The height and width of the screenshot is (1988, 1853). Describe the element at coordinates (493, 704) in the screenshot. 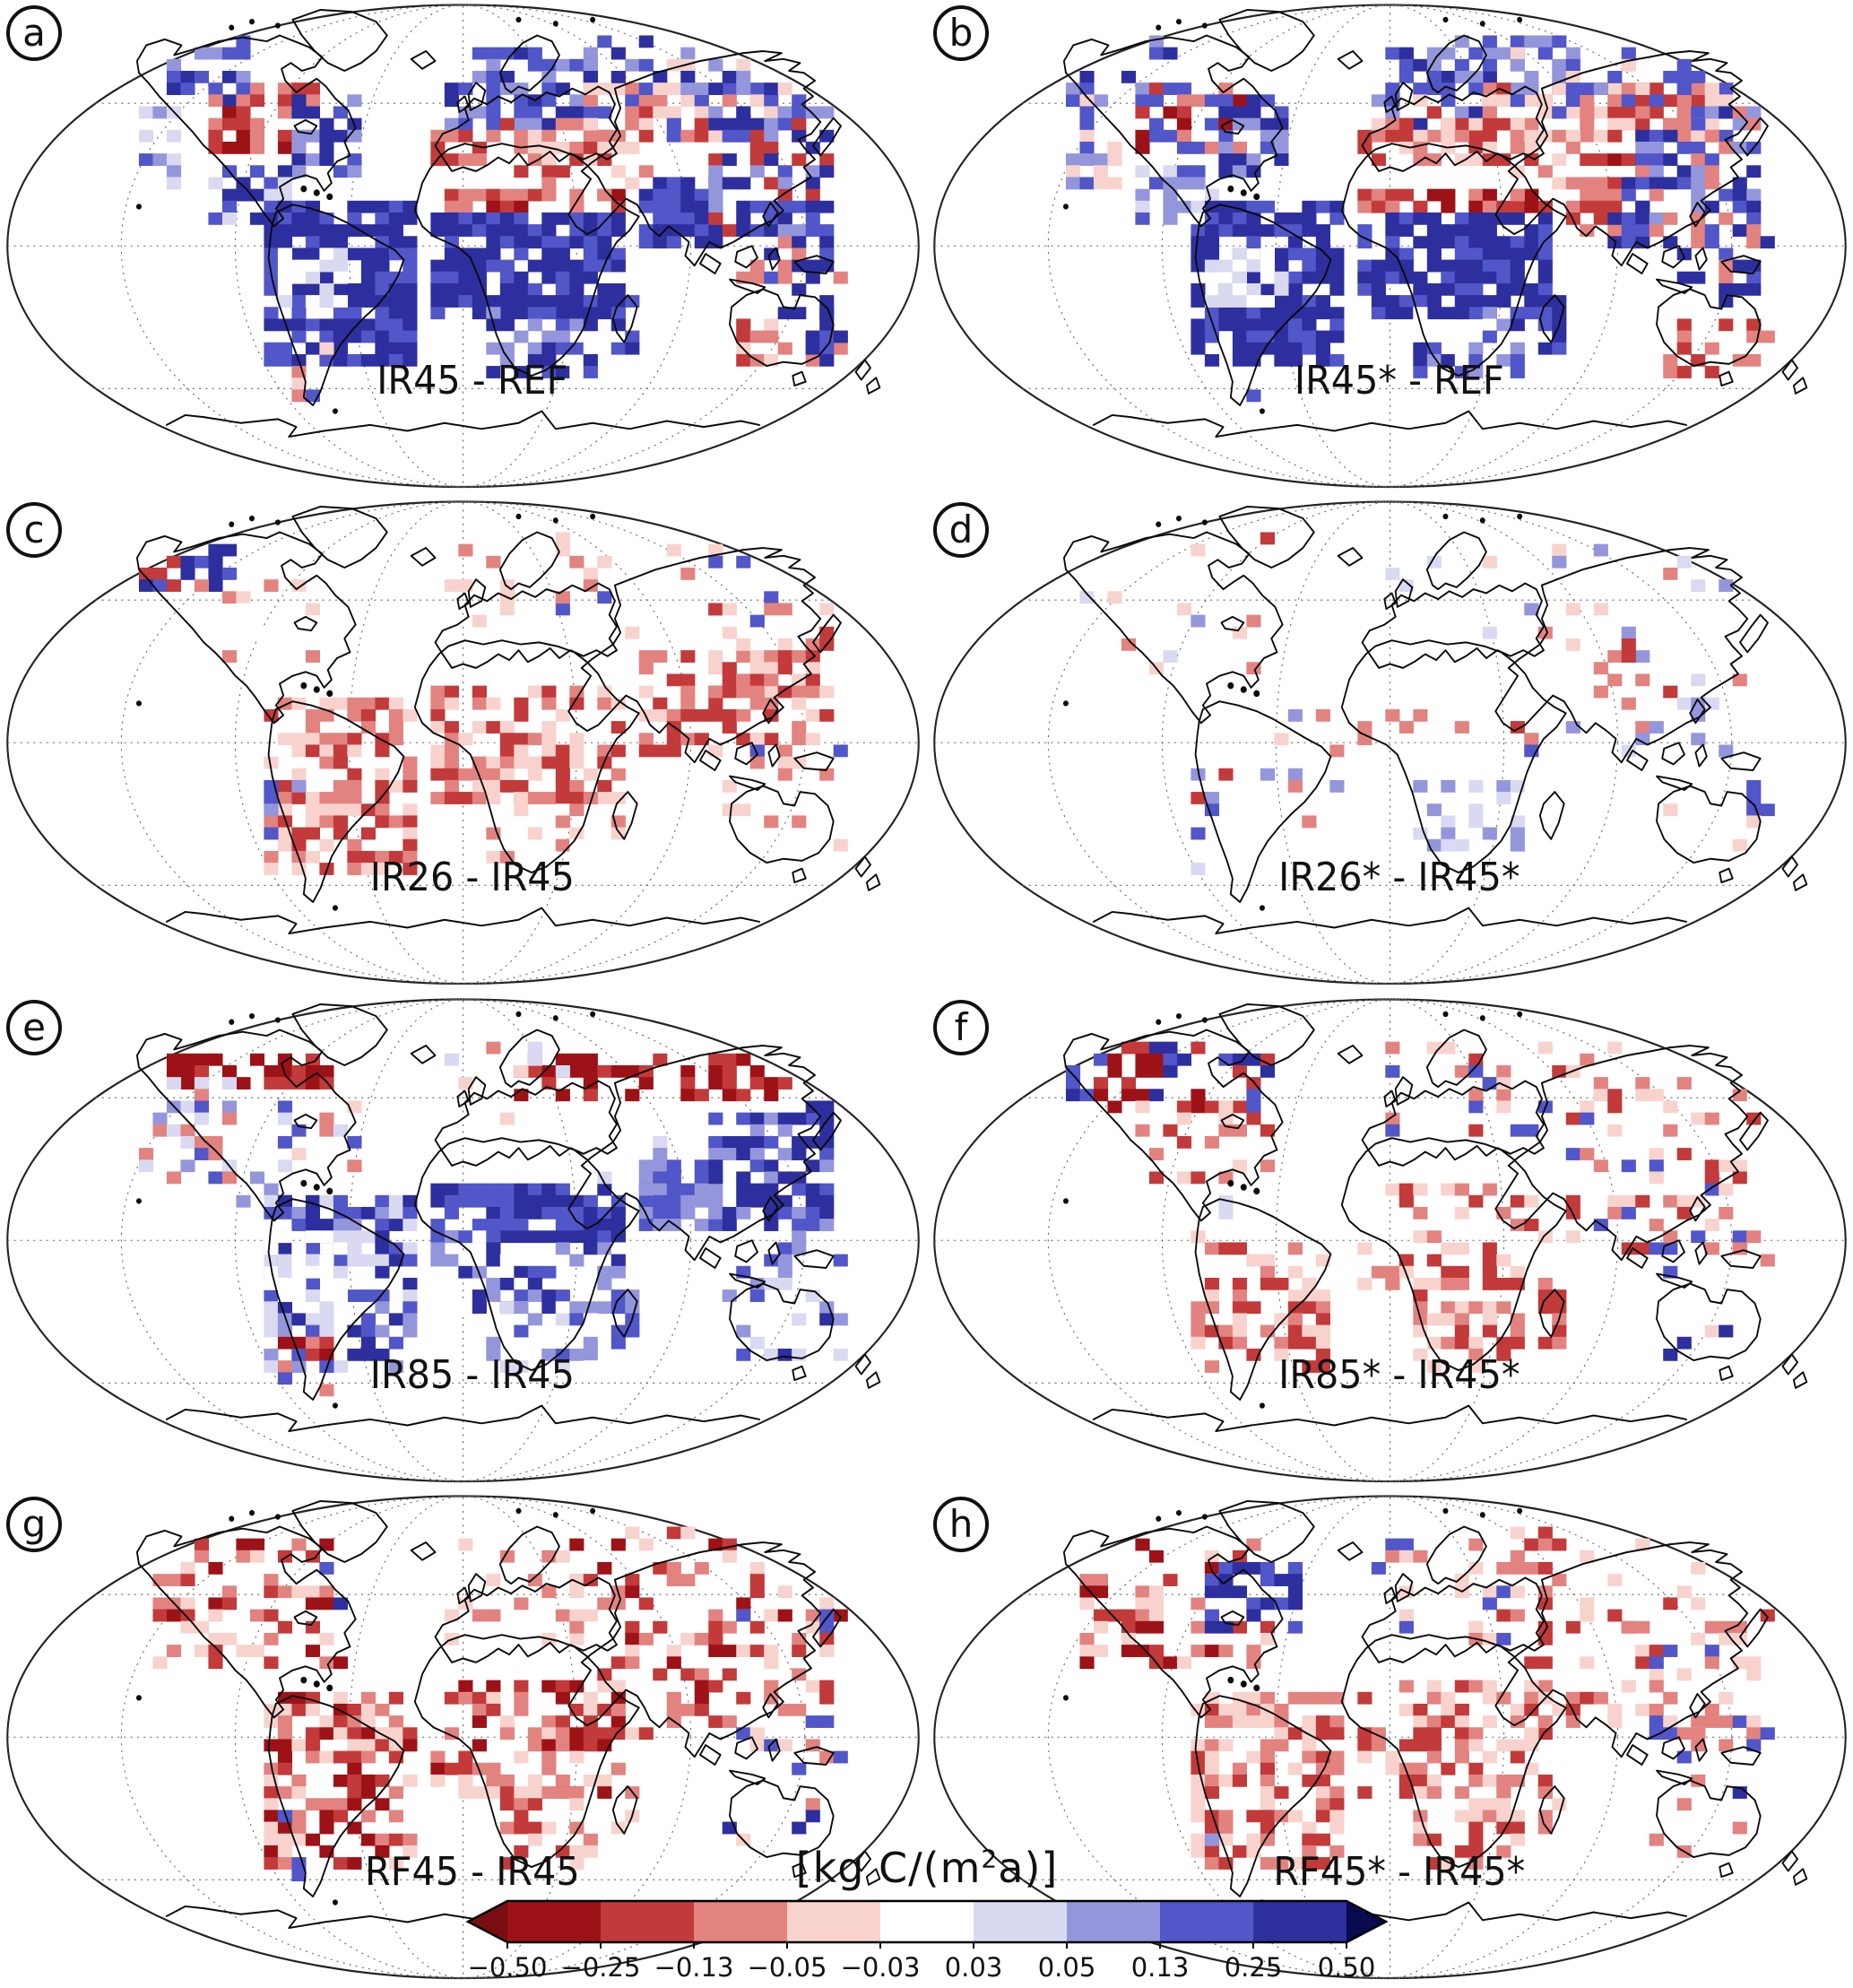

I see `heat-cells` at that location.